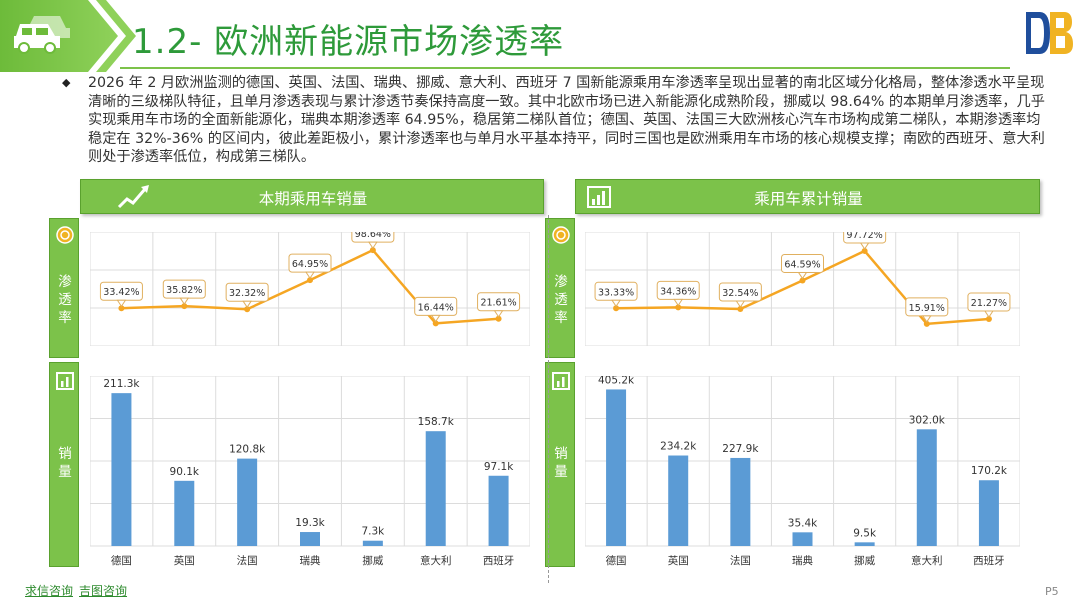  What do you see at coordinates (348, 42) in the screenshot?
I see `page-title: 1.2- 欧洲新能源市场渗透率` at bounding box center [348, 42].